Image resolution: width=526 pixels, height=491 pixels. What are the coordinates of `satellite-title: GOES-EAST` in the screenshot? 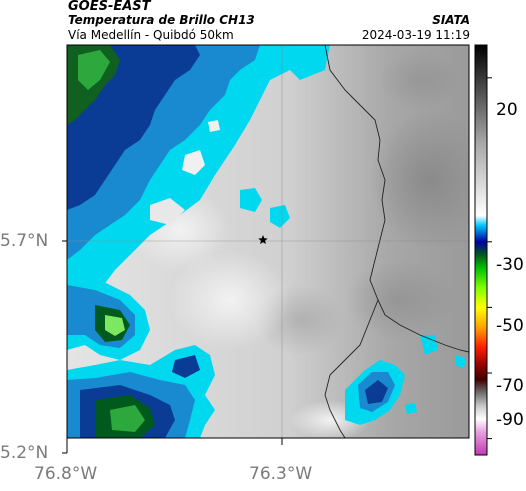 It's located at (109, 7).